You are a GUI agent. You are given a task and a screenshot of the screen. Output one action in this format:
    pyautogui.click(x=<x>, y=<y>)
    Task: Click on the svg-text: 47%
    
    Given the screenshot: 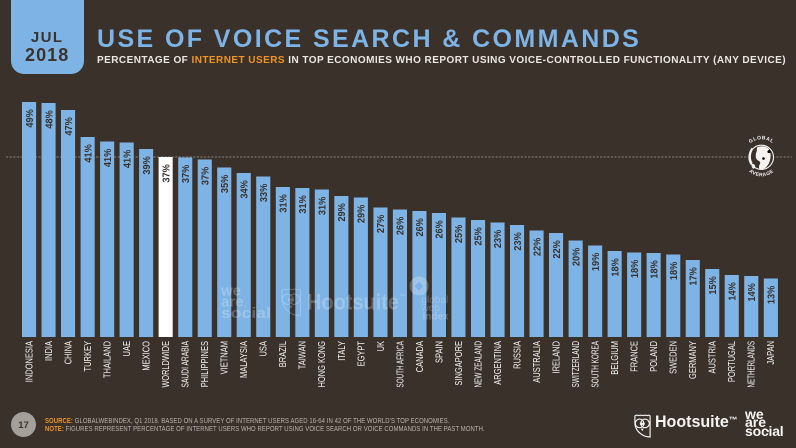 What is the action you would take?
    pyautogui.click(x=69, y=126)
    